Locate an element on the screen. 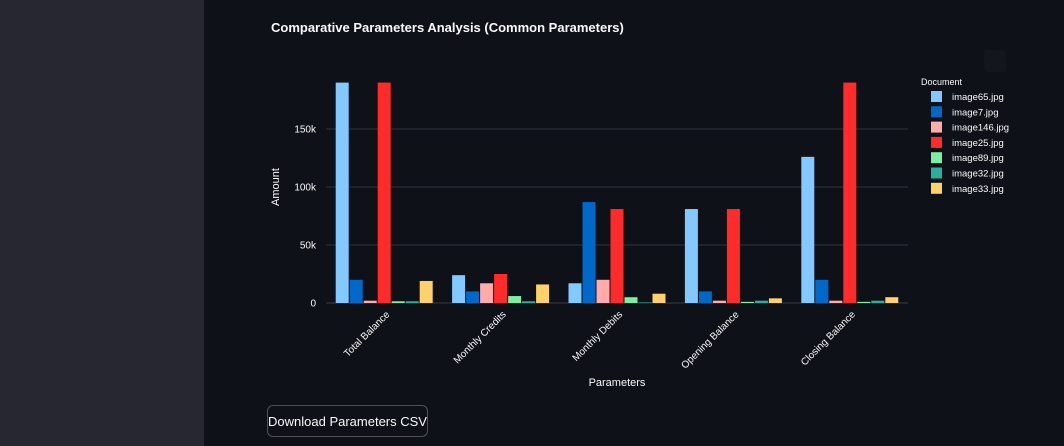 The image size is (1064, 446). x-tick-label: Closing Balance is located at coordinates (828, 338).